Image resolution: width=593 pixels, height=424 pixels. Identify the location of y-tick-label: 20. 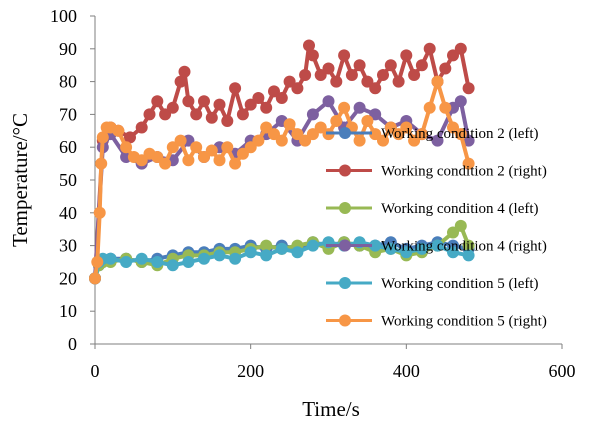
(68, 278).